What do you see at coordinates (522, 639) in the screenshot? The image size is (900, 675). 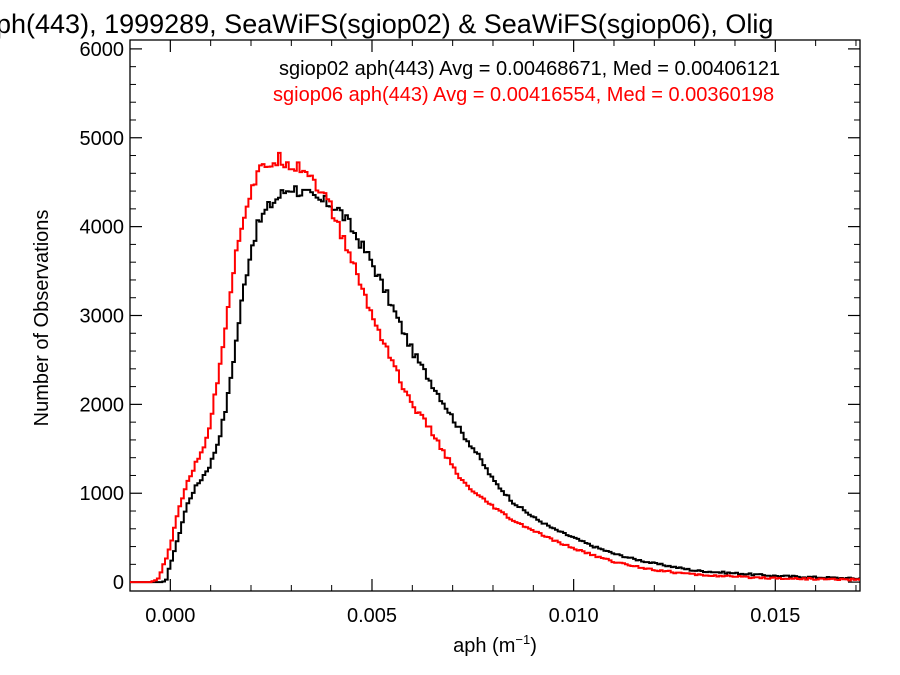 I see `x-axis-label-exponent: −1` at bounding box center [522, 639].